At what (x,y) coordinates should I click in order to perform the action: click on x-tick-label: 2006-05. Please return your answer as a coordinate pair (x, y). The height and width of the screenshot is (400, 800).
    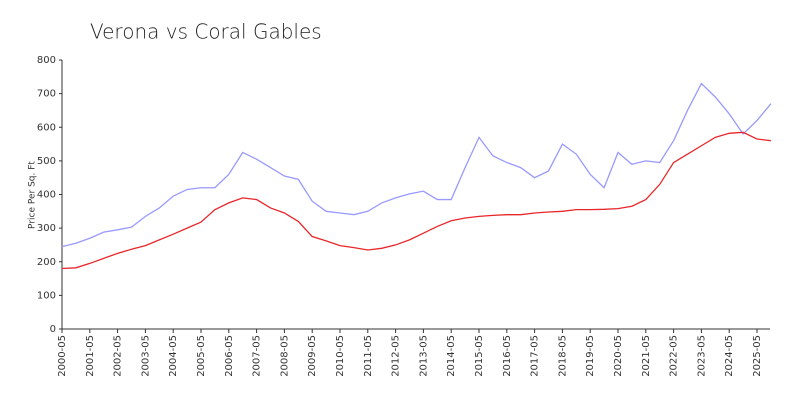
    Looking at the image, I should click on (229, 356).